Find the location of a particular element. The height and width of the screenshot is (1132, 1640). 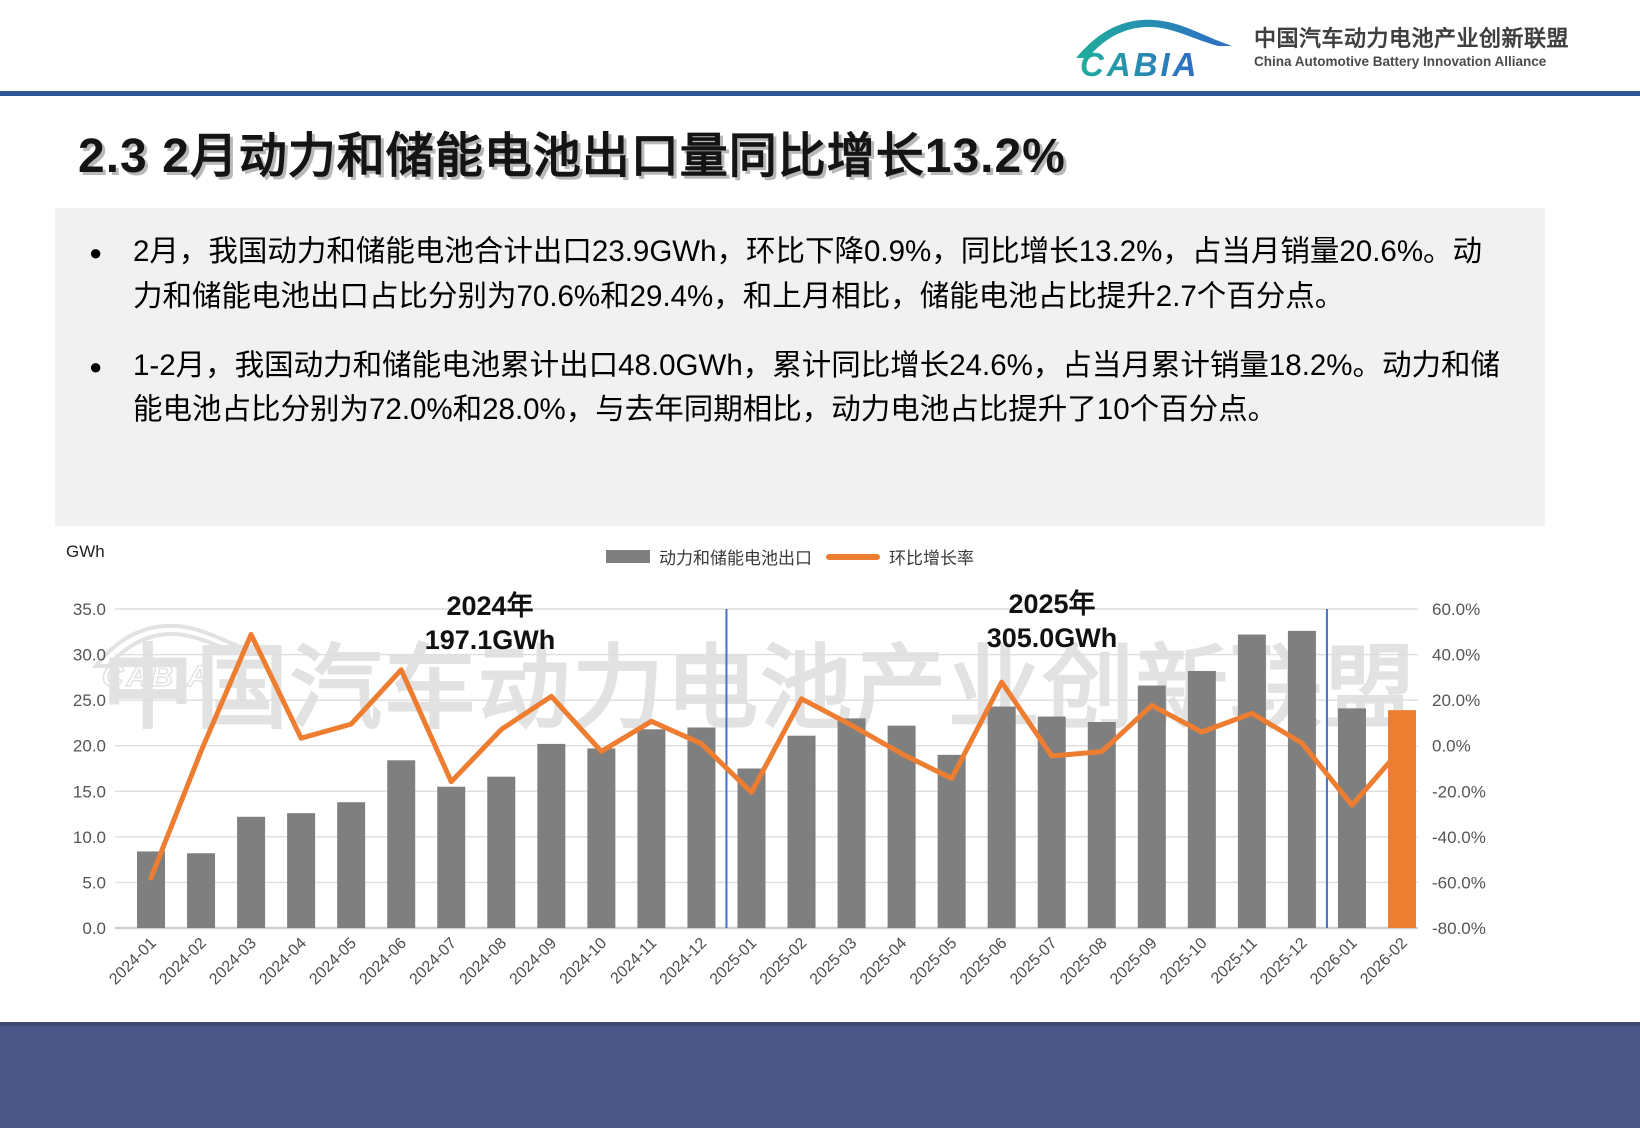

annotation-year: 2024年 is located at coordinates (490, 606).